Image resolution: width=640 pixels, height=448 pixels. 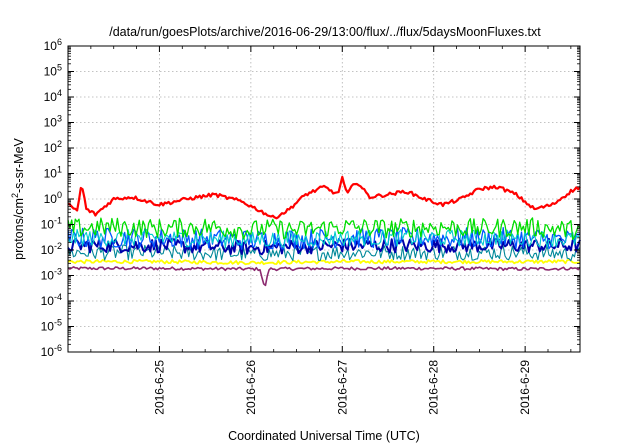 I want to click on y-tick-label: 10³, so click(x=53, y=122).